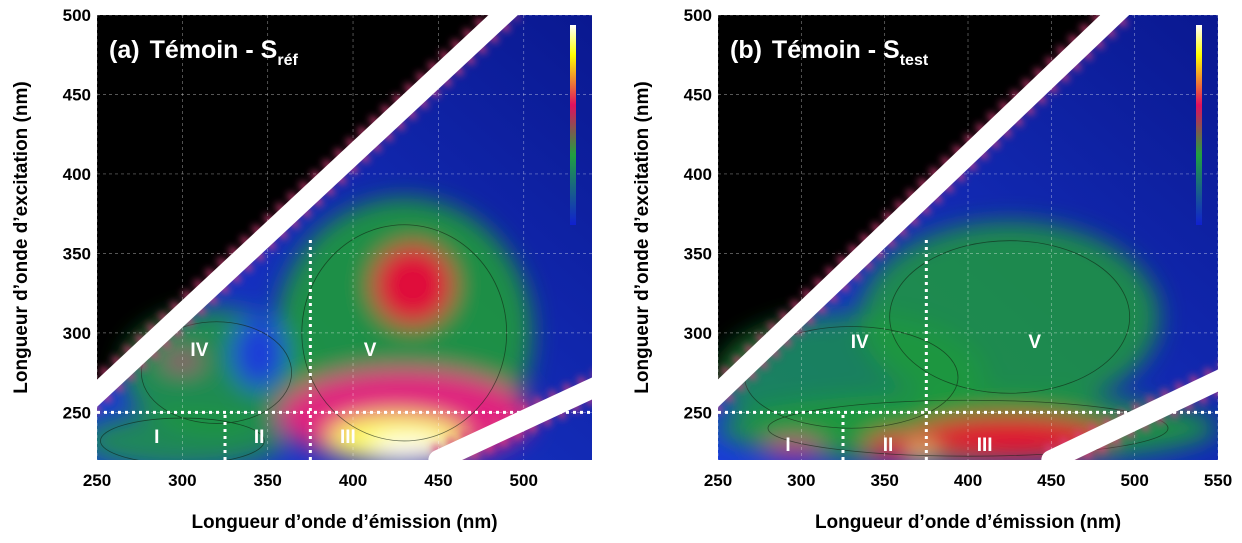 The image size is (1242, 543). I want to click on x-tick-label: 550, so click(1218, 480).